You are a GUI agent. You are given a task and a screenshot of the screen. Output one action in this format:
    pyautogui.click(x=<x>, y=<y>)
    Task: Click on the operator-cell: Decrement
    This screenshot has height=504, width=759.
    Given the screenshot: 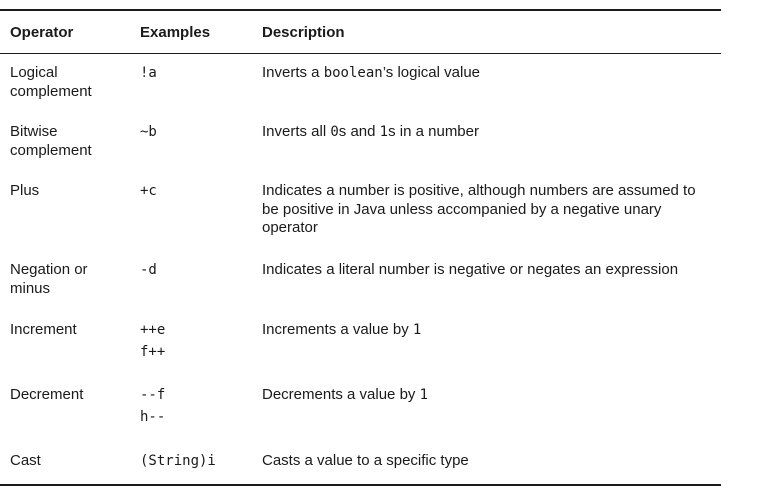 What is the action you would take?
    pyautogui.click(x=70, y=395)
    